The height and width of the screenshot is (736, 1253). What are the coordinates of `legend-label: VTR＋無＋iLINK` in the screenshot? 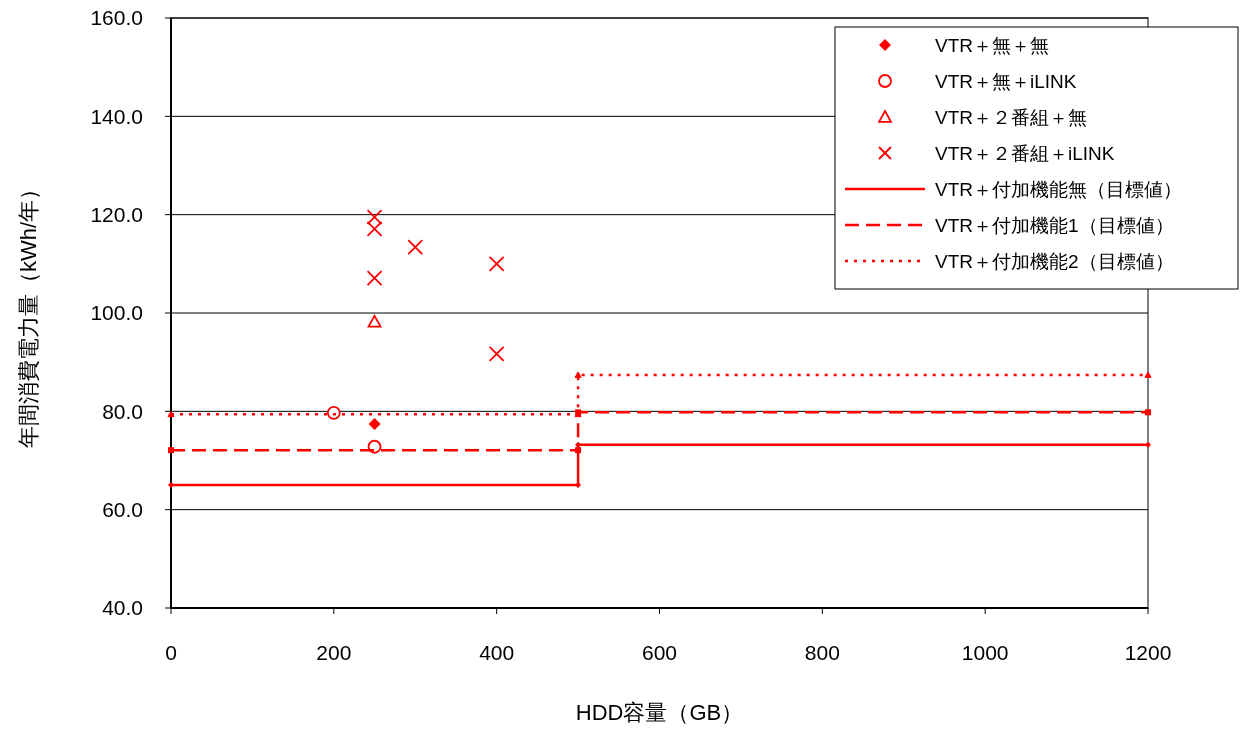 It's located at (1006, 81).